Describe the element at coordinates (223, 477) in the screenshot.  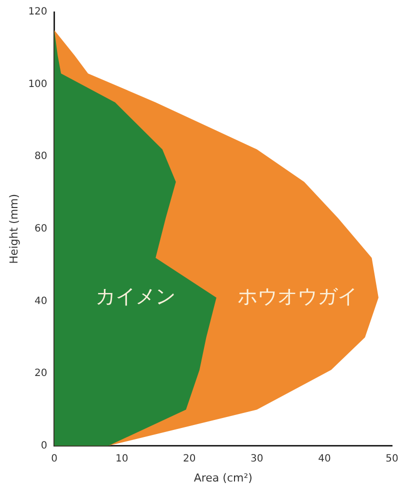
I see `x-axis-title: Area (cm²)` at that location.